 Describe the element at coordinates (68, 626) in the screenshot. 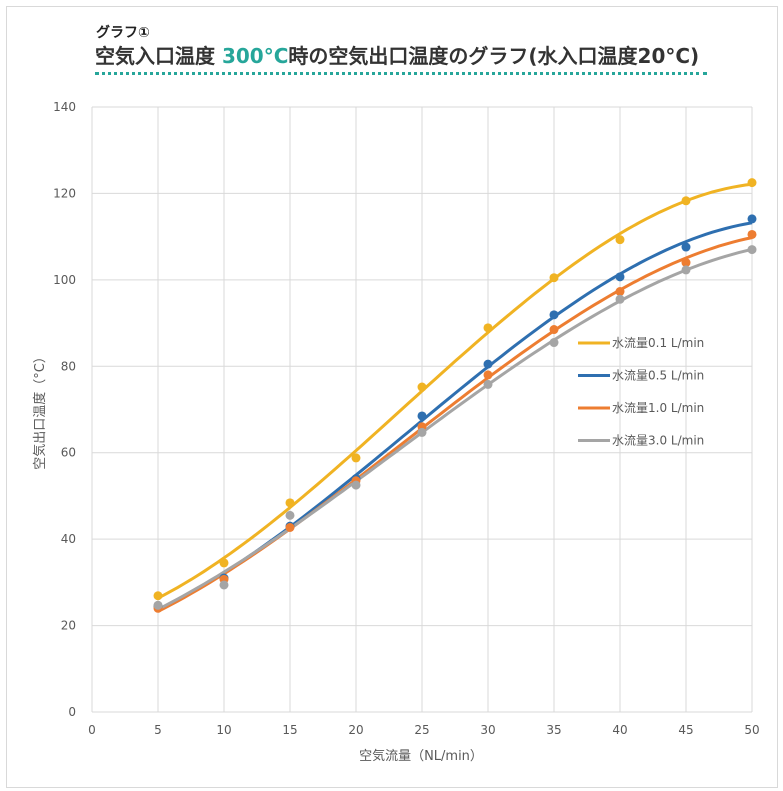

I see `y-tick-label: 20` at that location.